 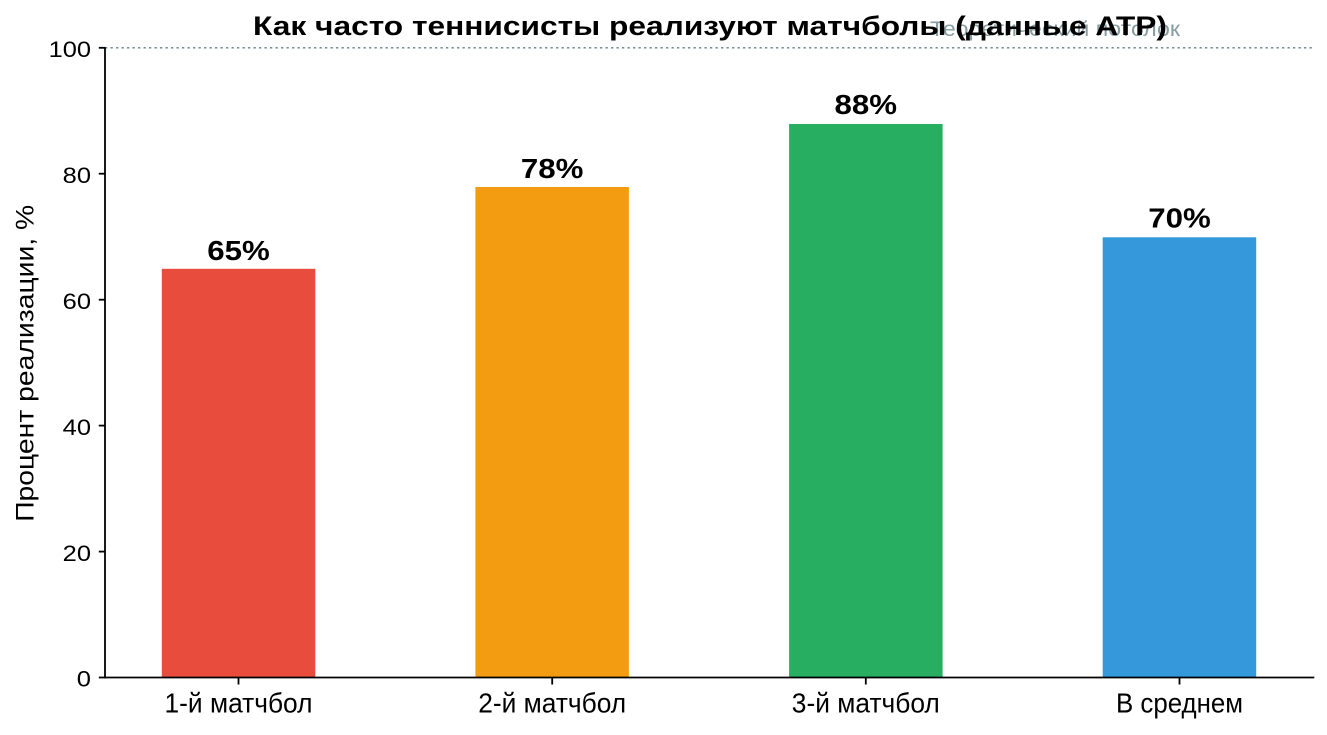 I want to click on svg-text: 60, so click(x=77, y=301).